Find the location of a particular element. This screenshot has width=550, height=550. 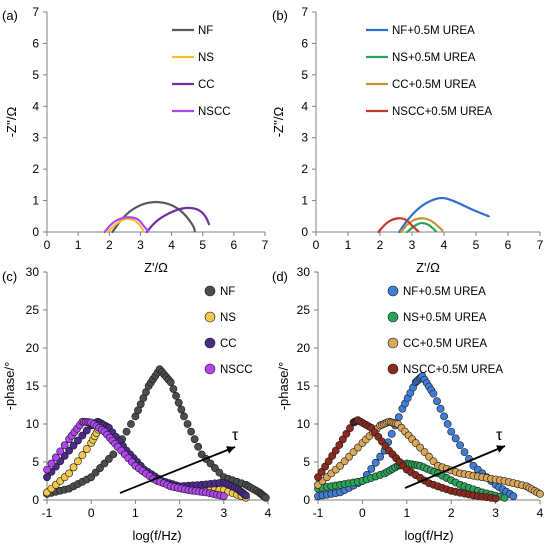

panel-label: (c) is located at coordinates (9, 276).